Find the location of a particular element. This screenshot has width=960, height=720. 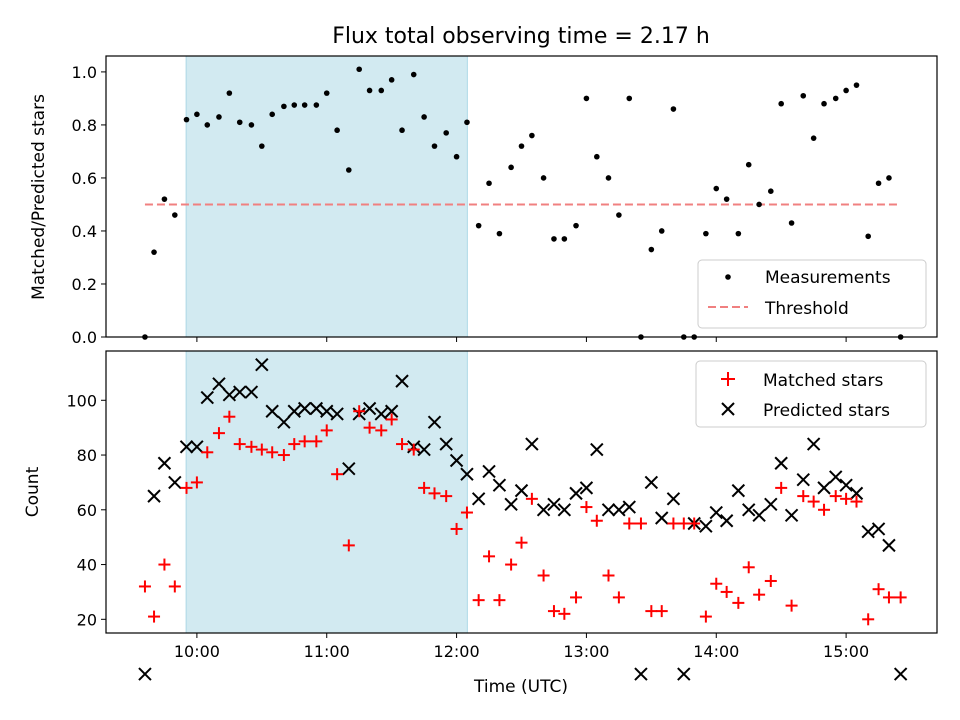

x-tick-label: 14:00 is located at coordinates (716, 651).